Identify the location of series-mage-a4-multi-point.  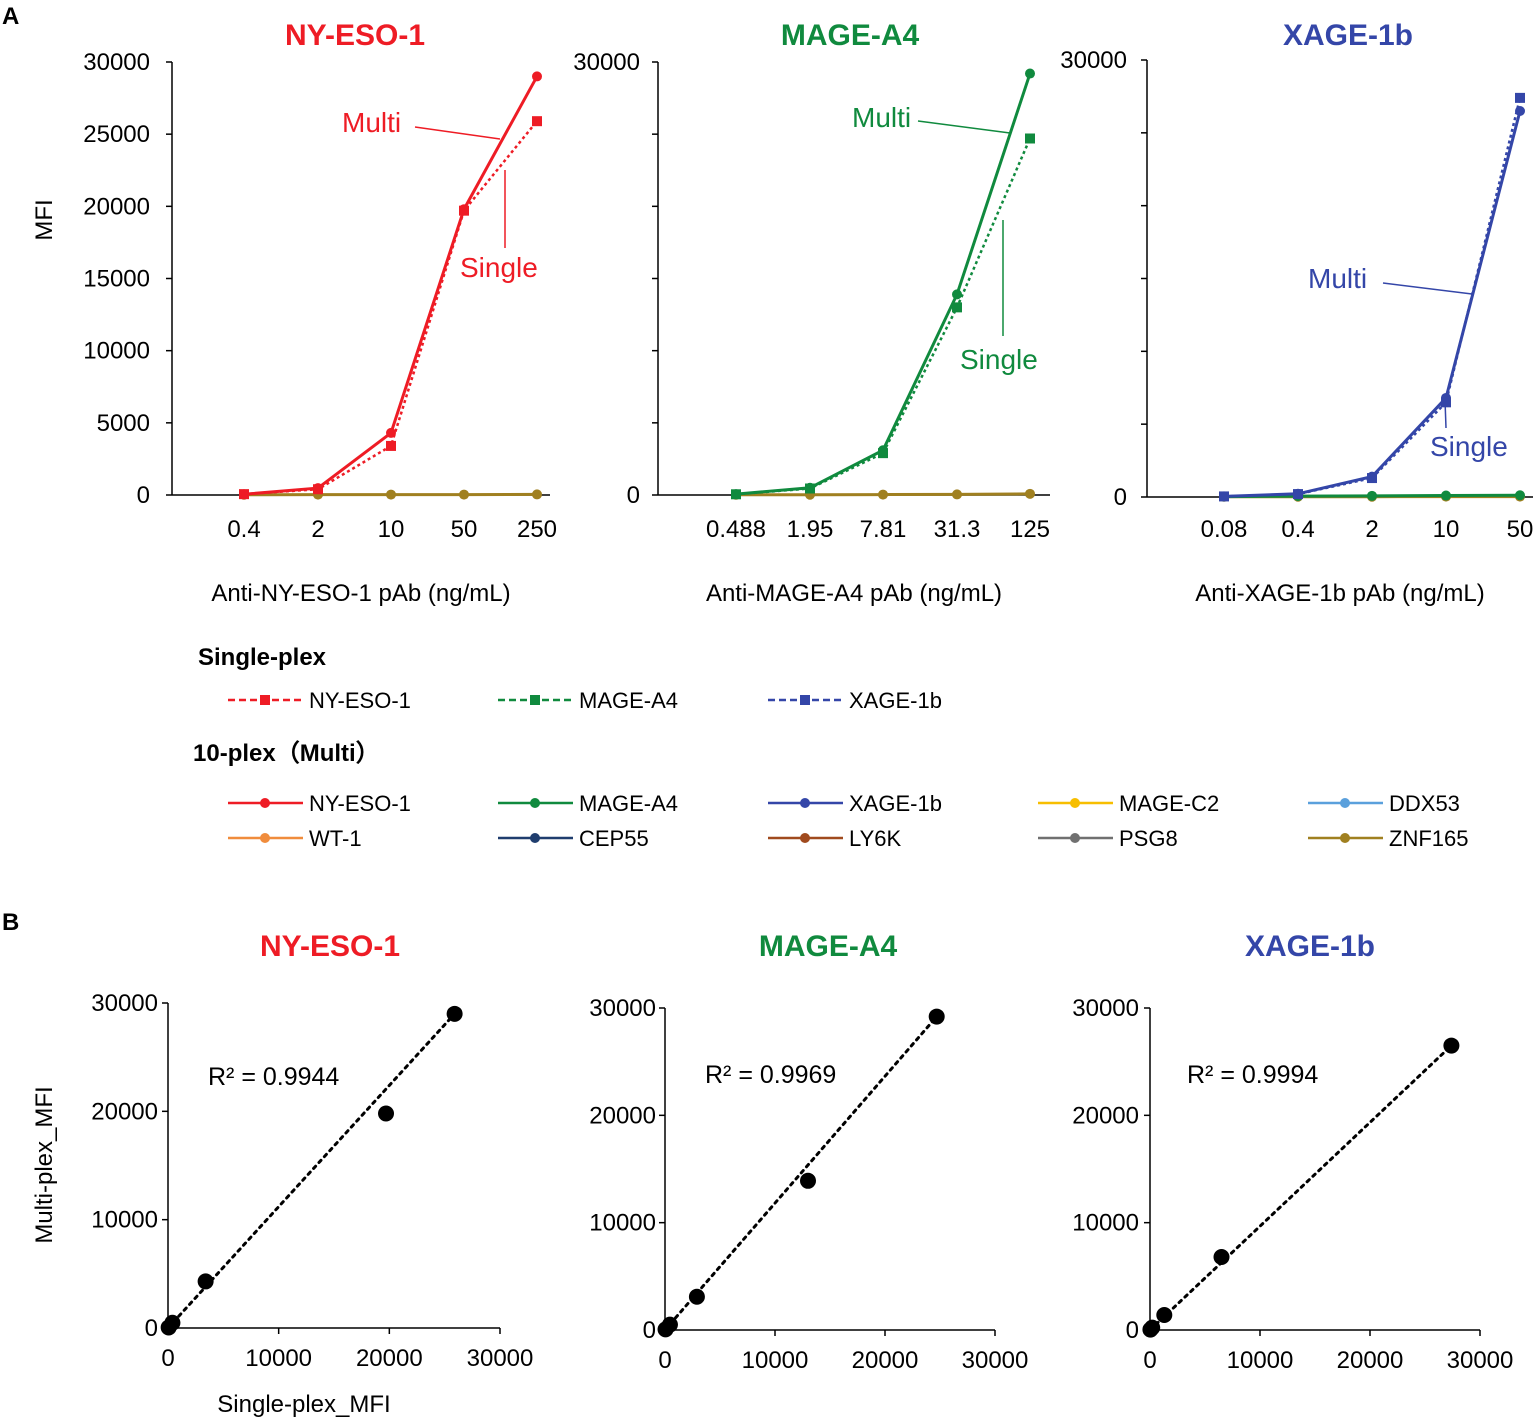
(1372, 495).